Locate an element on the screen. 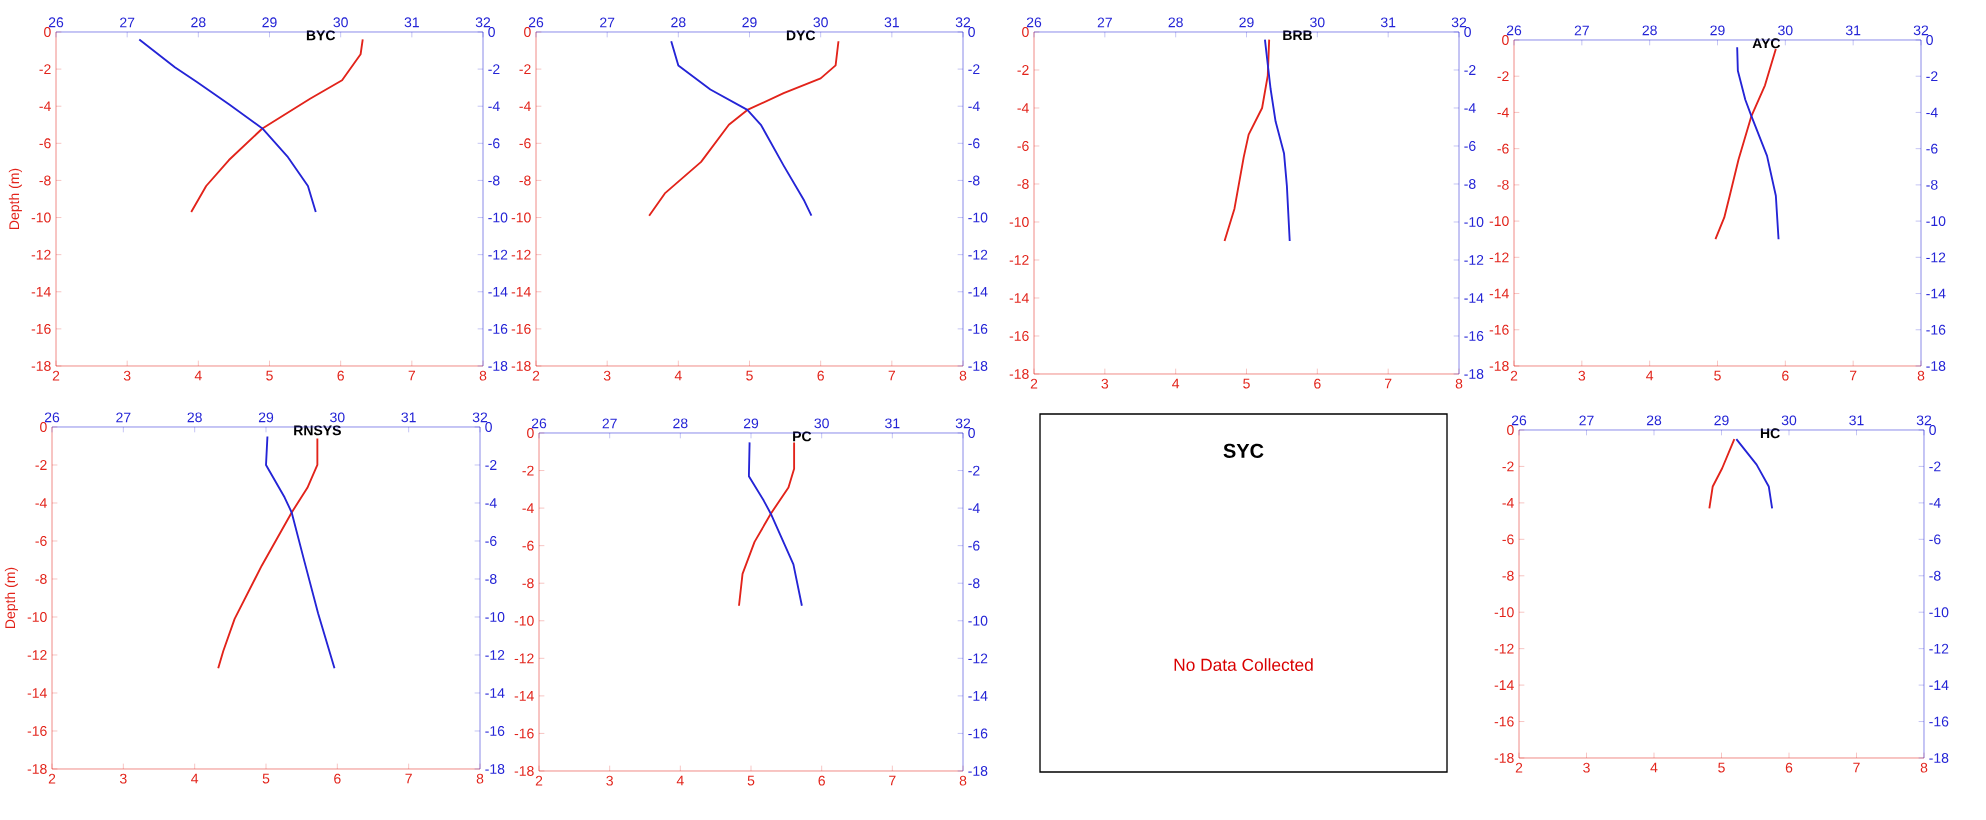 Image resolution: width=1986 pixels, height=820 pixels. y2-tick-label: -18 is located at coordinates (495, 769).